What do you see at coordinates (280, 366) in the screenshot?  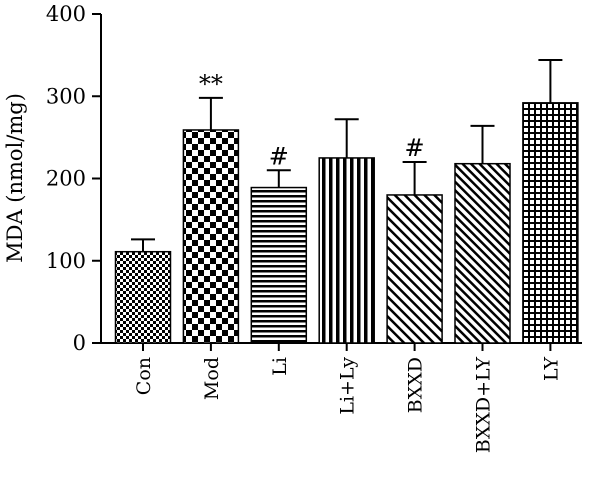 I see `x-tick-label: Li` at bounding box center [280, 366].